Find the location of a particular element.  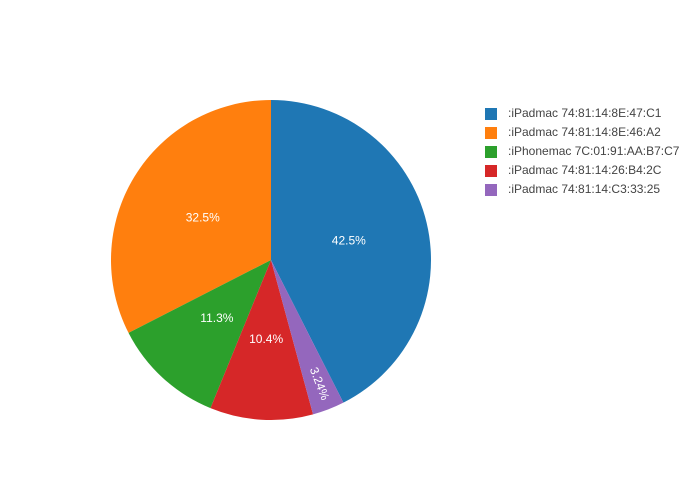

legend-label: :iPadmac 74:81:14:8E:46:A2 is located at coordinates (584, 132).